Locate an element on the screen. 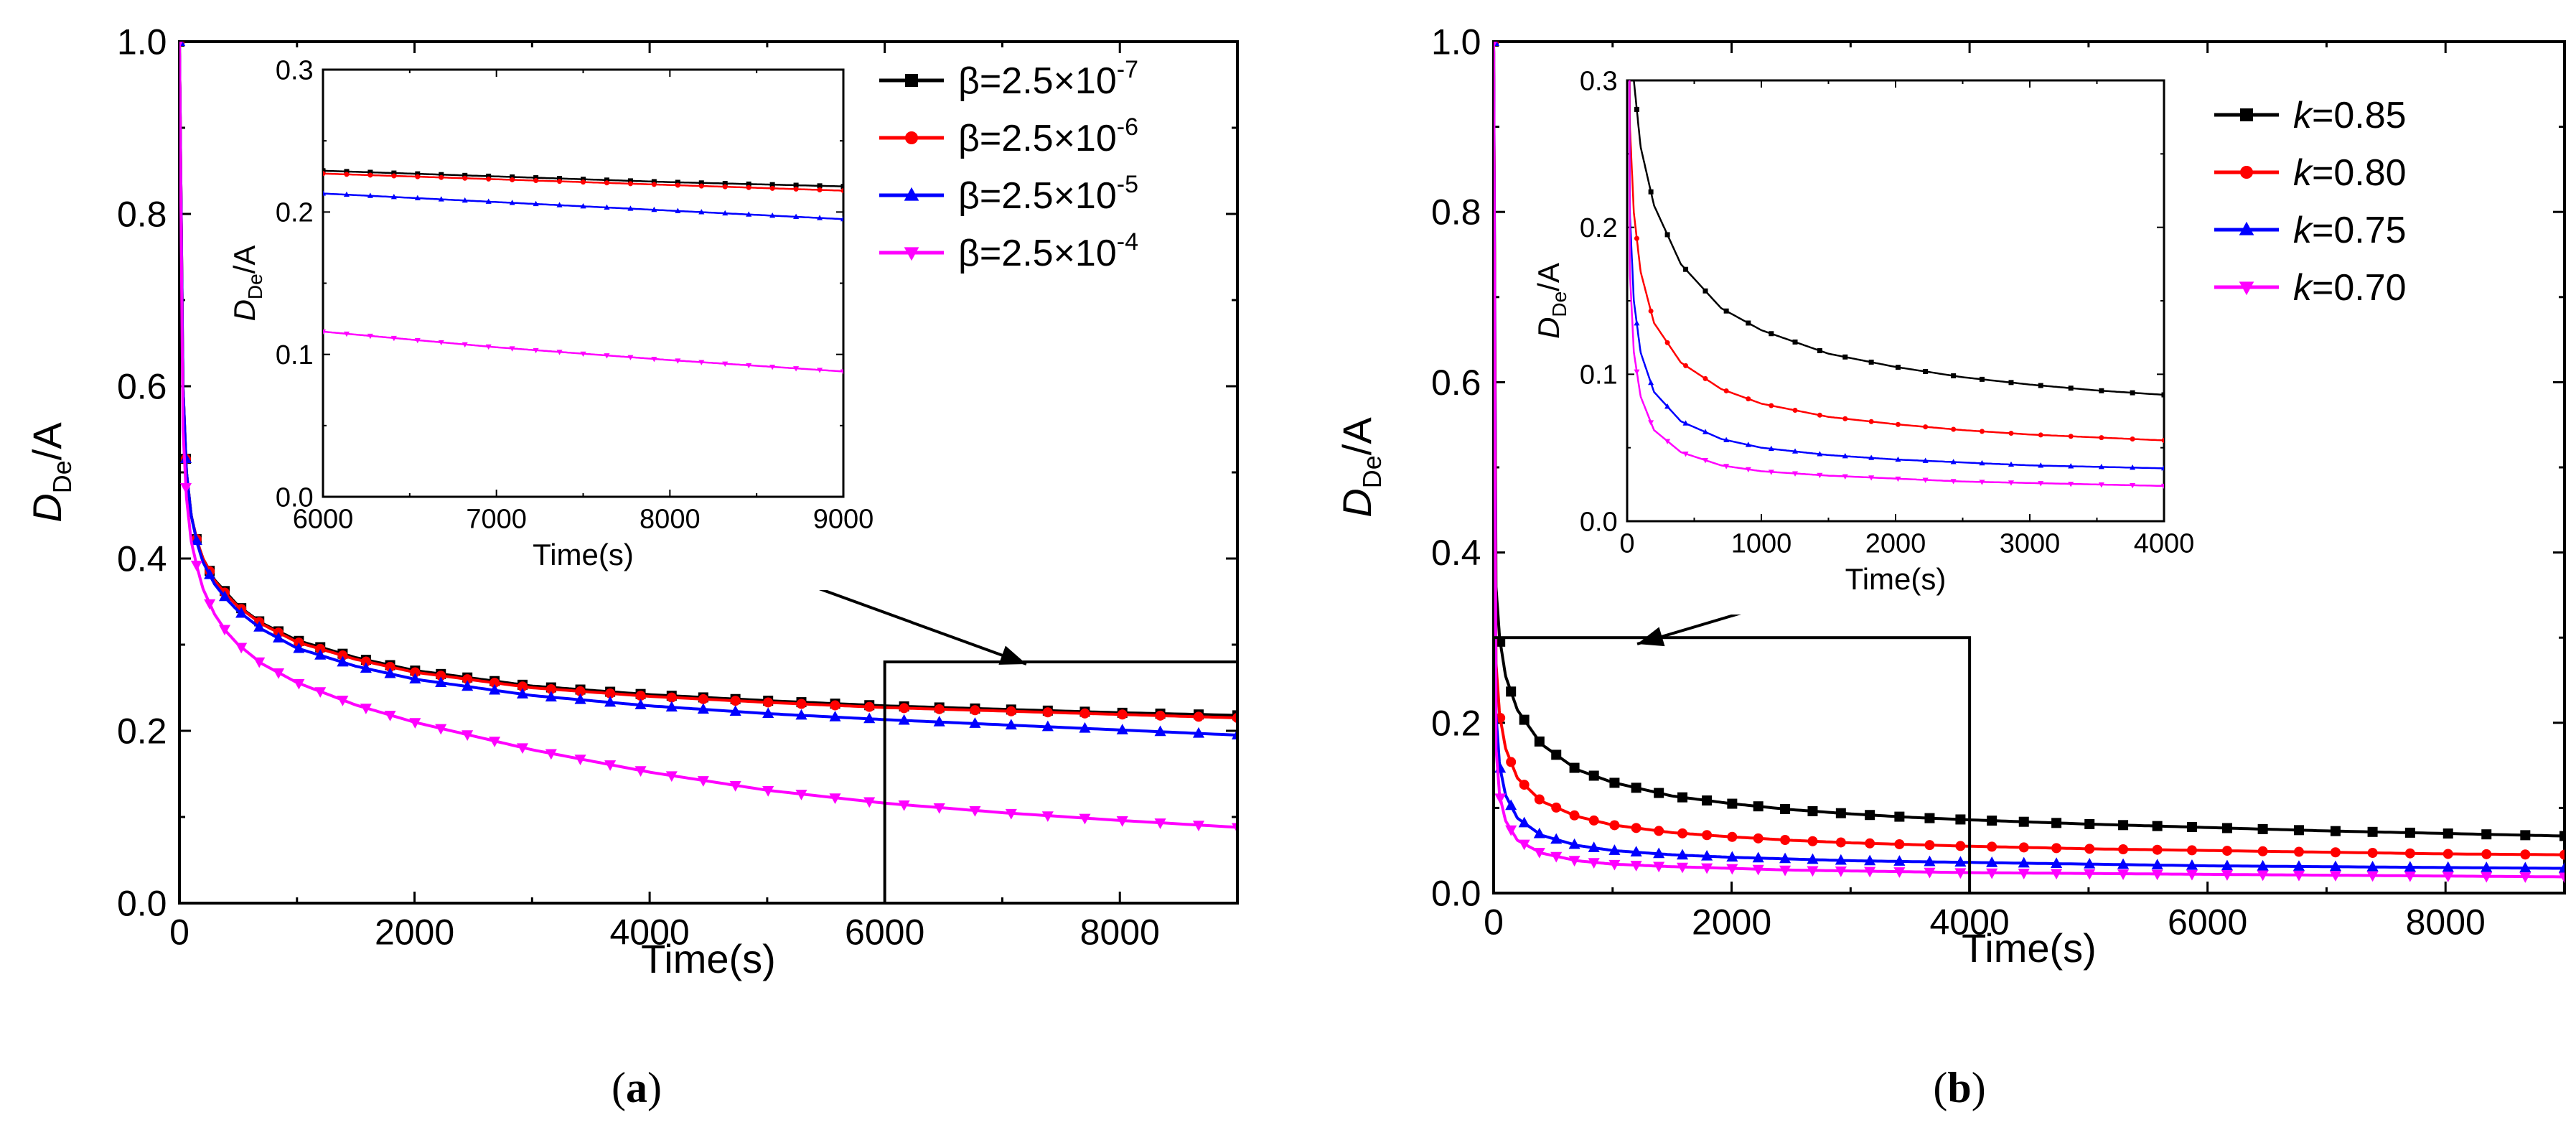  panel-a-ylabel: DDe/A is located at coordinates (50, 472).